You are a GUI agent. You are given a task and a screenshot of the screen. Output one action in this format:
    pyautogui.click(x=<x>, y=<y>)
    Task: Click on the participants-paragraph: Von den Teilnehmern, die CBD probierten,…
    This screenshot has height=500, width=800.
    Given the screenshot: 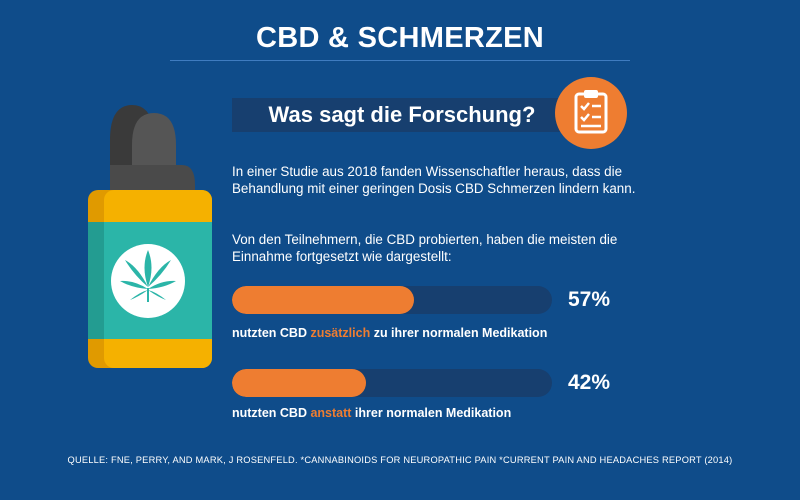 What is the action you would take?
    pyautogui.click(x=425, y=248)
    